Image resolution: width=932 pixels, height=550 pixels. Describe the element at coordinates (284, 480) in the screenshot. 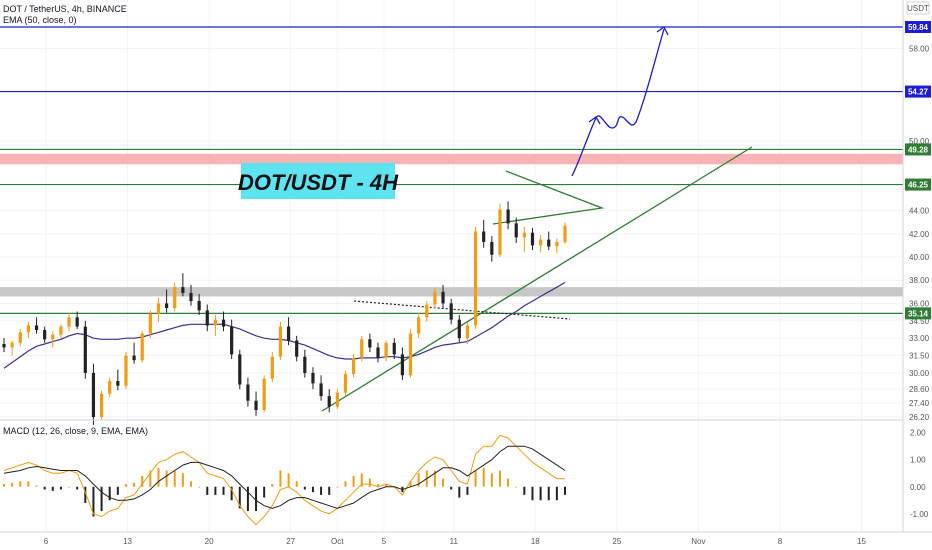

I see `macd-pane` at that location.